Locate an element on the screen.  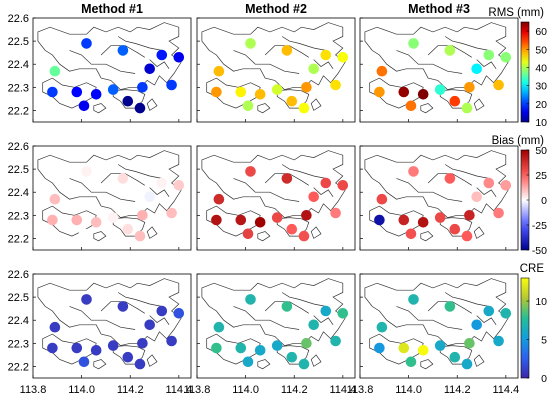
colorbar-label: RMS (mm) is located at coordinates (516, 13).